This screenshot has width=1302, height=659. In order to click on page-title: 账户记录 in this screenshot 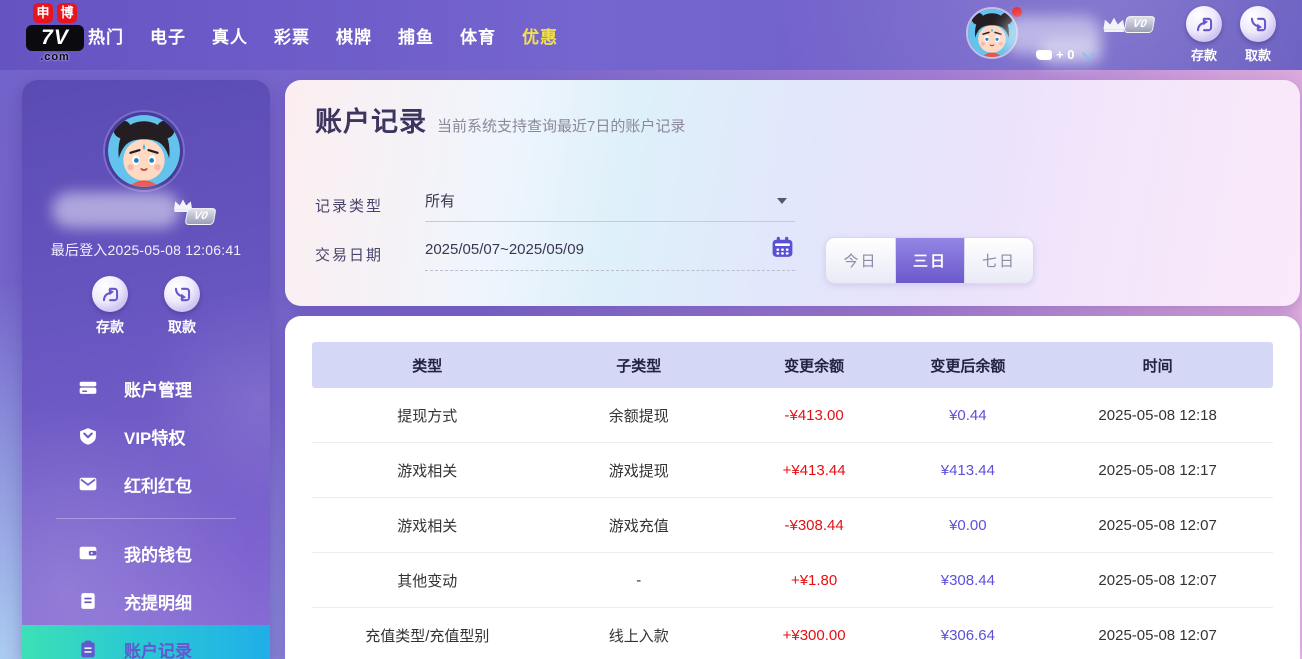, I will do `click(371, 122)`.